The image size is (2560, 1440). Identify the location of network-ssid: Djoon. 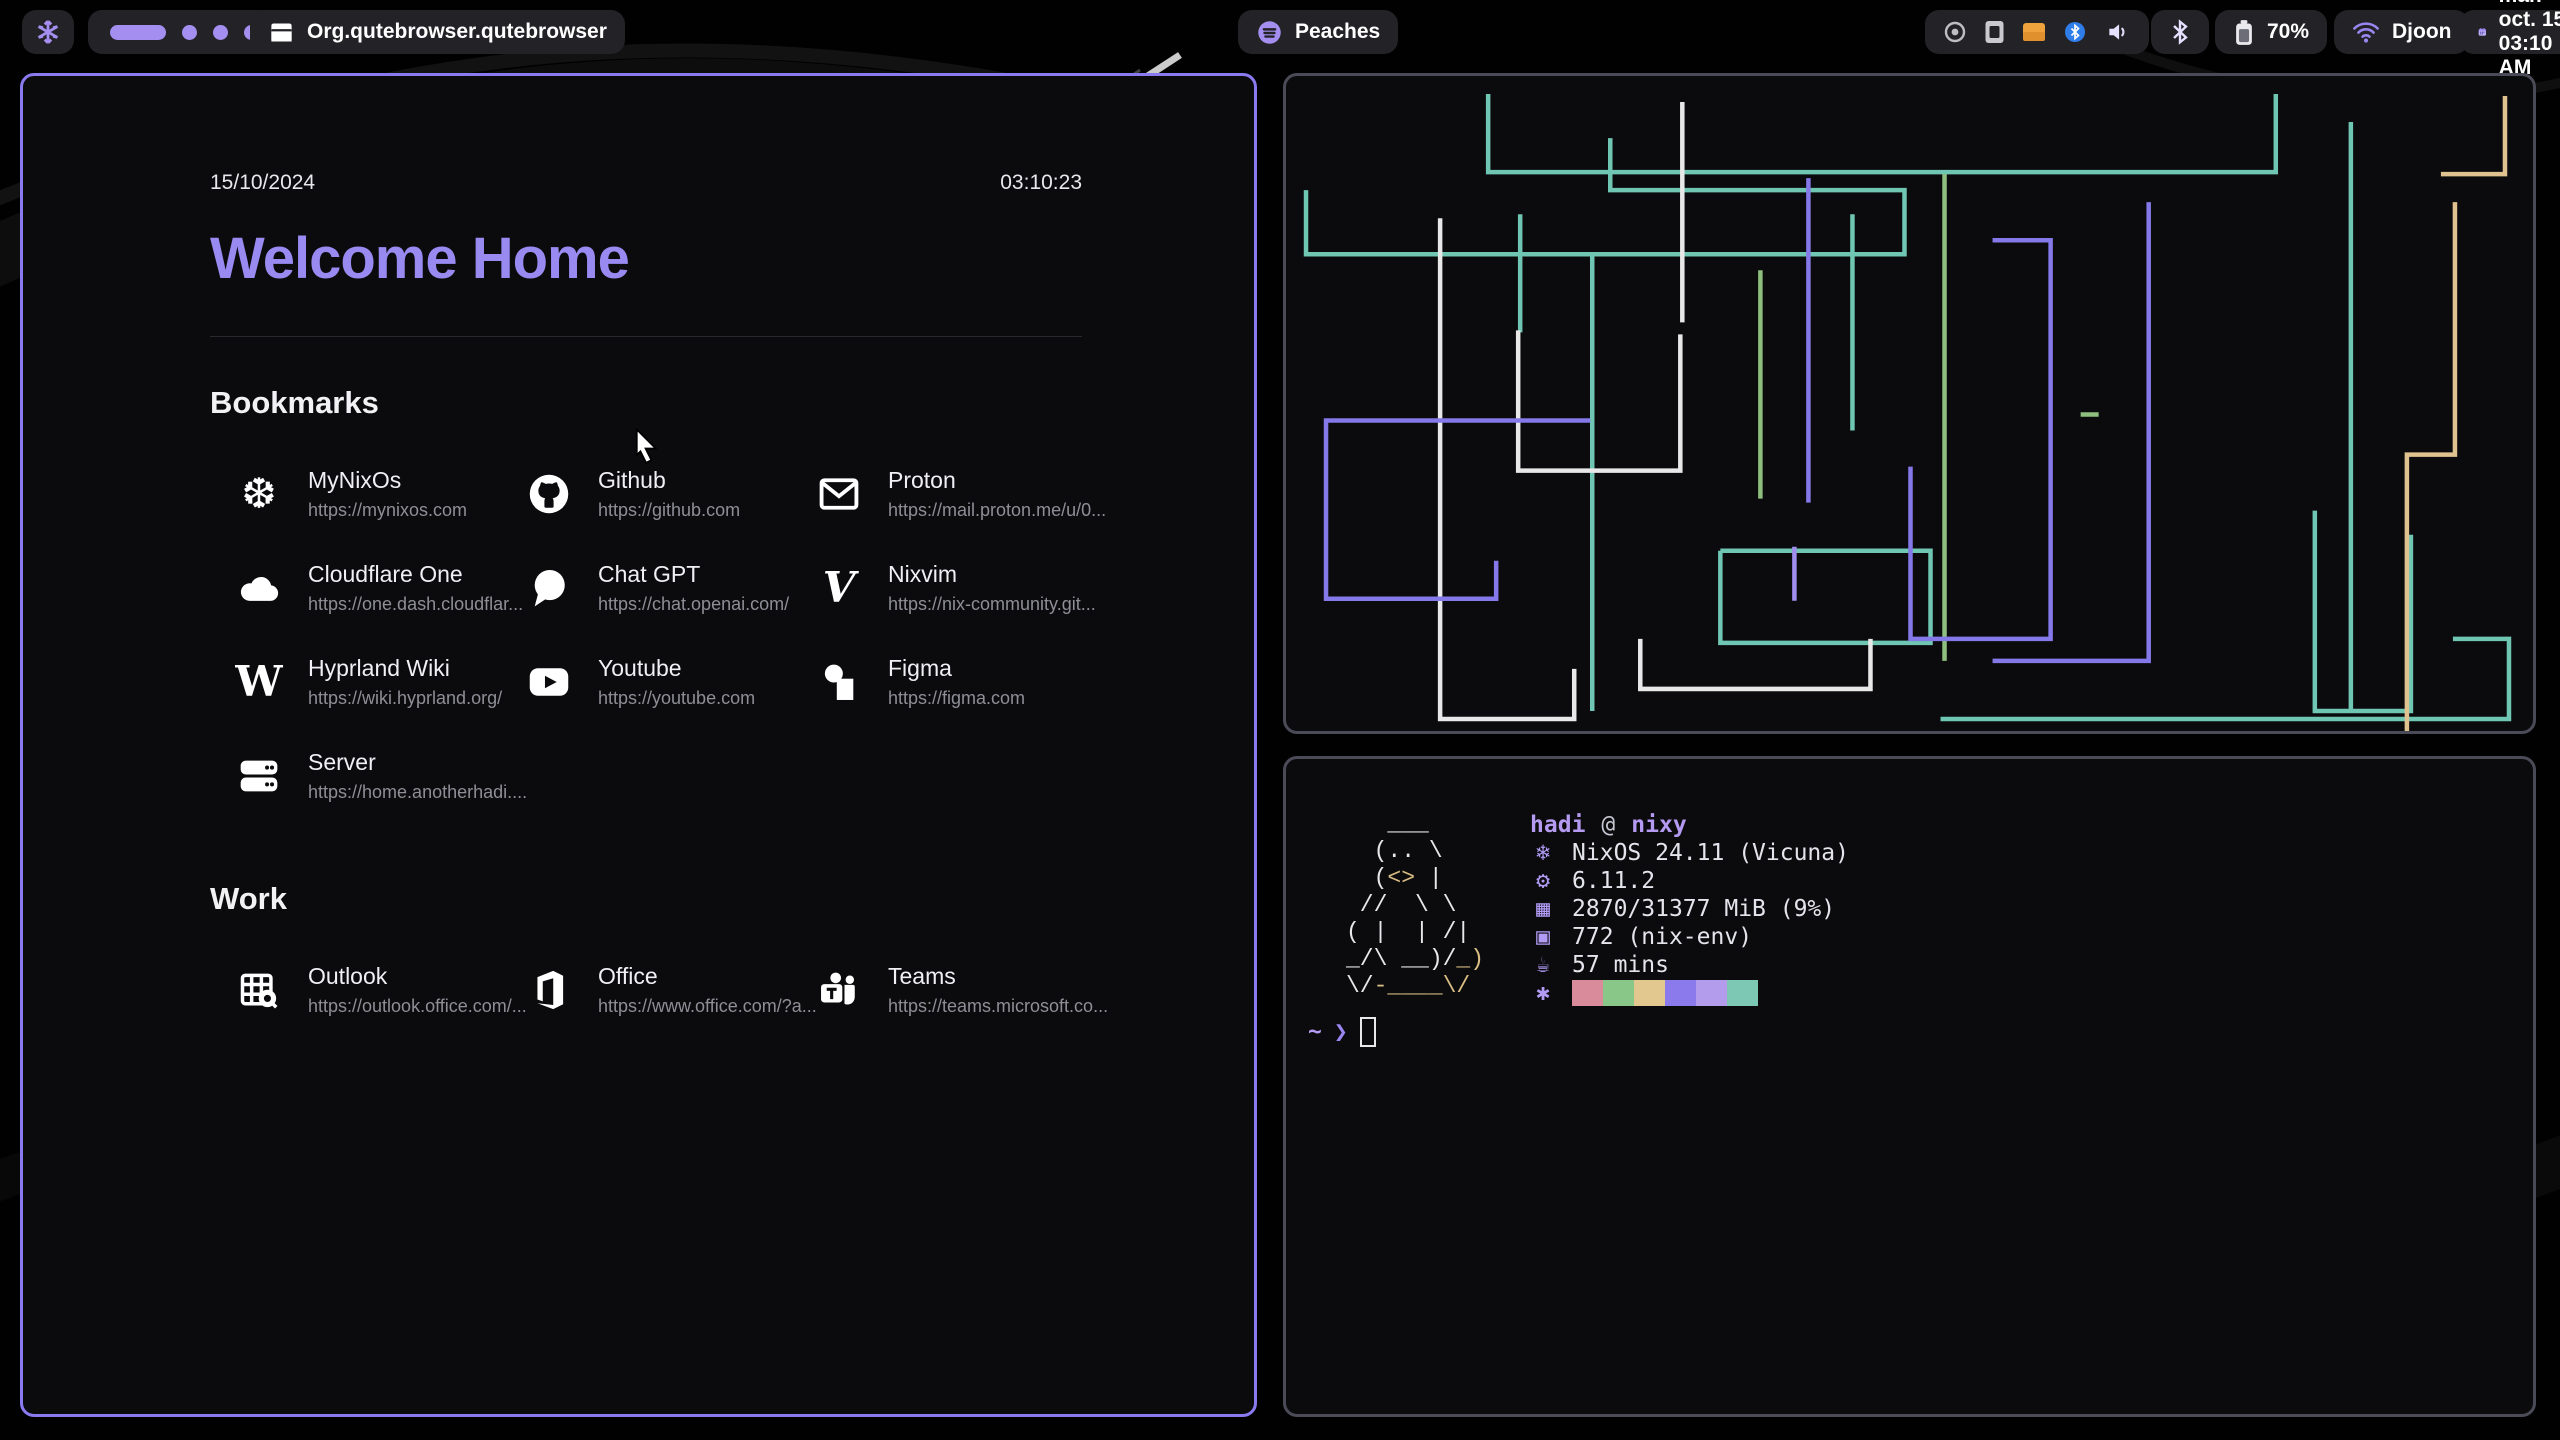
(2422, 31).